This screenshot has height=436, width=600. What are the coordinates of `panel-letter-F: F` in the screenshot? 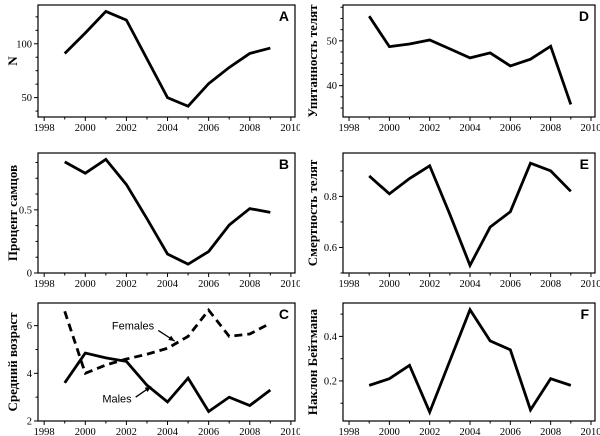 It's located at (584, 314).